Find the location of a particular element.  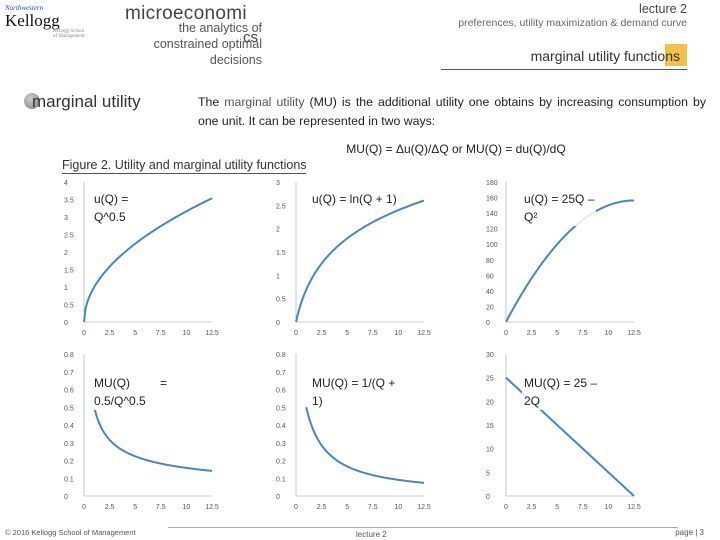

footer-page: page | 3 is located at coordinates (689, 532).